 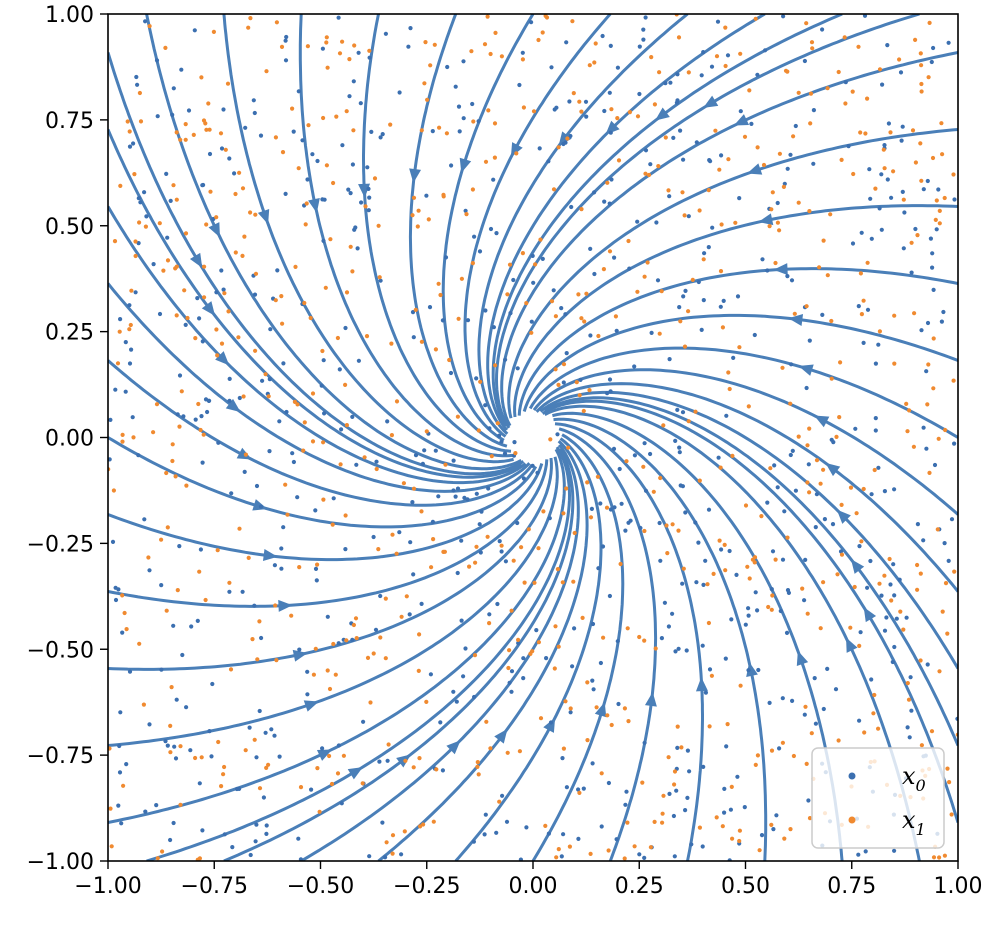 What do you see at coordinates (67, 439) in the screenshot?
I see `y-axis: 1.00 0.75 0.50 0.25 0.00 −0.25 −0.50 −0.75 −1.00` at bounding box center [67, 439].